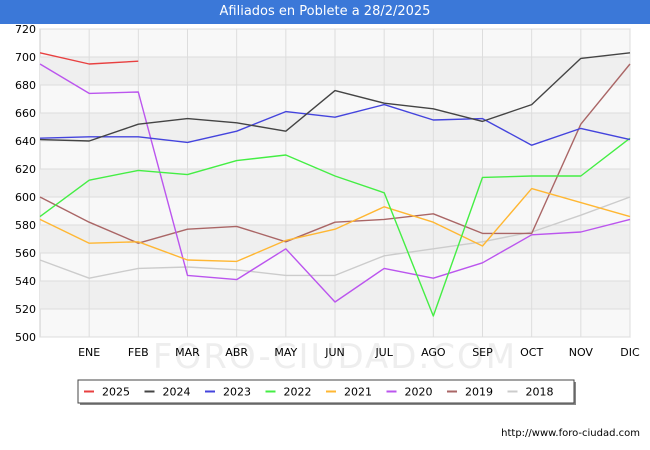 This screenshot has width=650, height=450. What do you see at coordinates (630, 352) in the screenshot?
I see `x-tick-label: DIC` at bounding box center [630, 352].